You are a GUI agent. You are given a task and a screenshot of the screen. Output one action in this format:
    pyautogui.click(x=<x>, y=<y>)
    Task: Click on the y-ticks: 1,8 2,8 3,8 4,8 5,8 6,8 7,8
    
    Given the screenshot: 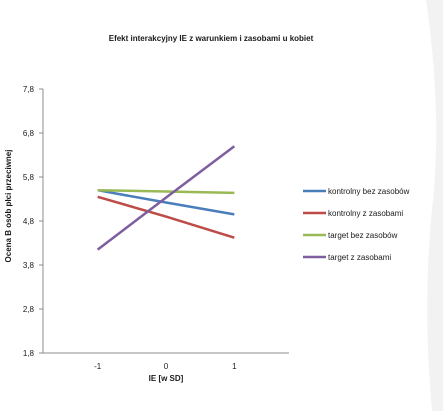 What is the action you would take?
    pyautogui.click(x=33, y=221)
    